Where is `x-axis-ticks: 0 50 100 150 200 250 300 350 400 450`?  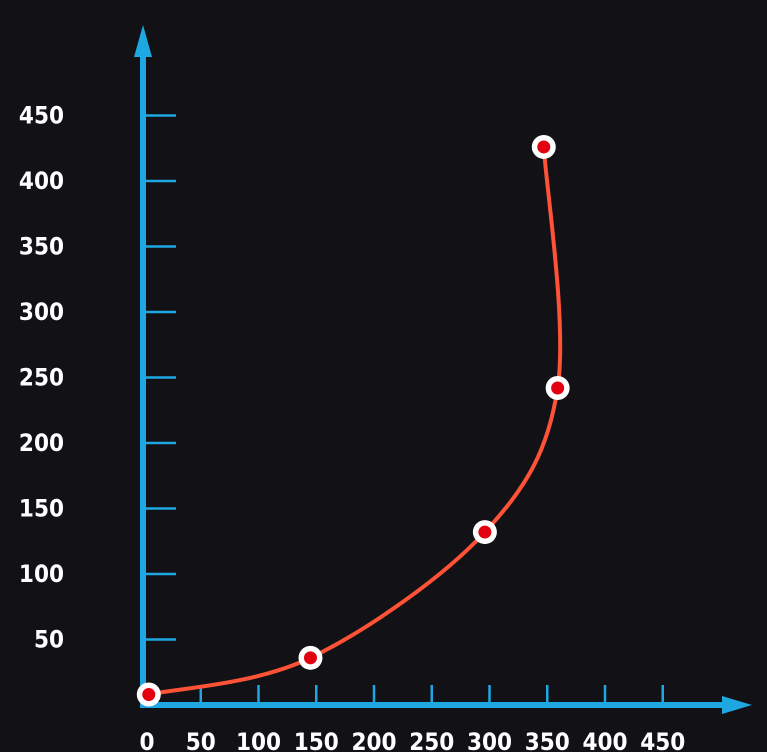
x-axis-ticks: 0 50 100 150 200 250 300 350 400 450 is located at coordinates (412, 718).